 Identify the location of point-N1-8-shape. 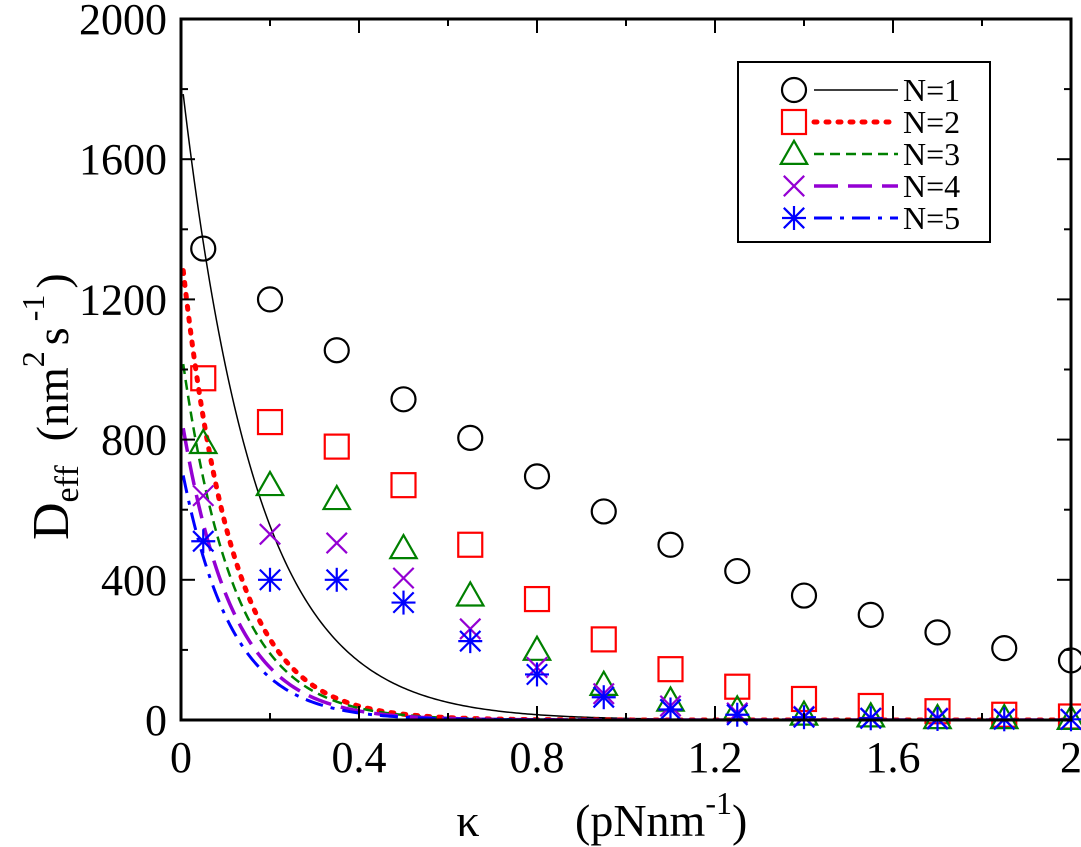
(737, 571).